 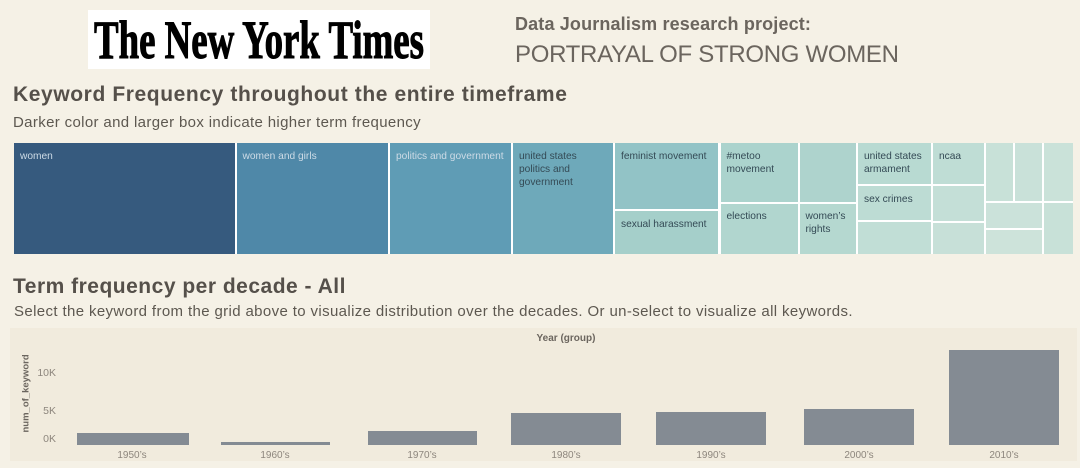 I want to click on svg-text: The New York Times, so click(x=259, y=39).